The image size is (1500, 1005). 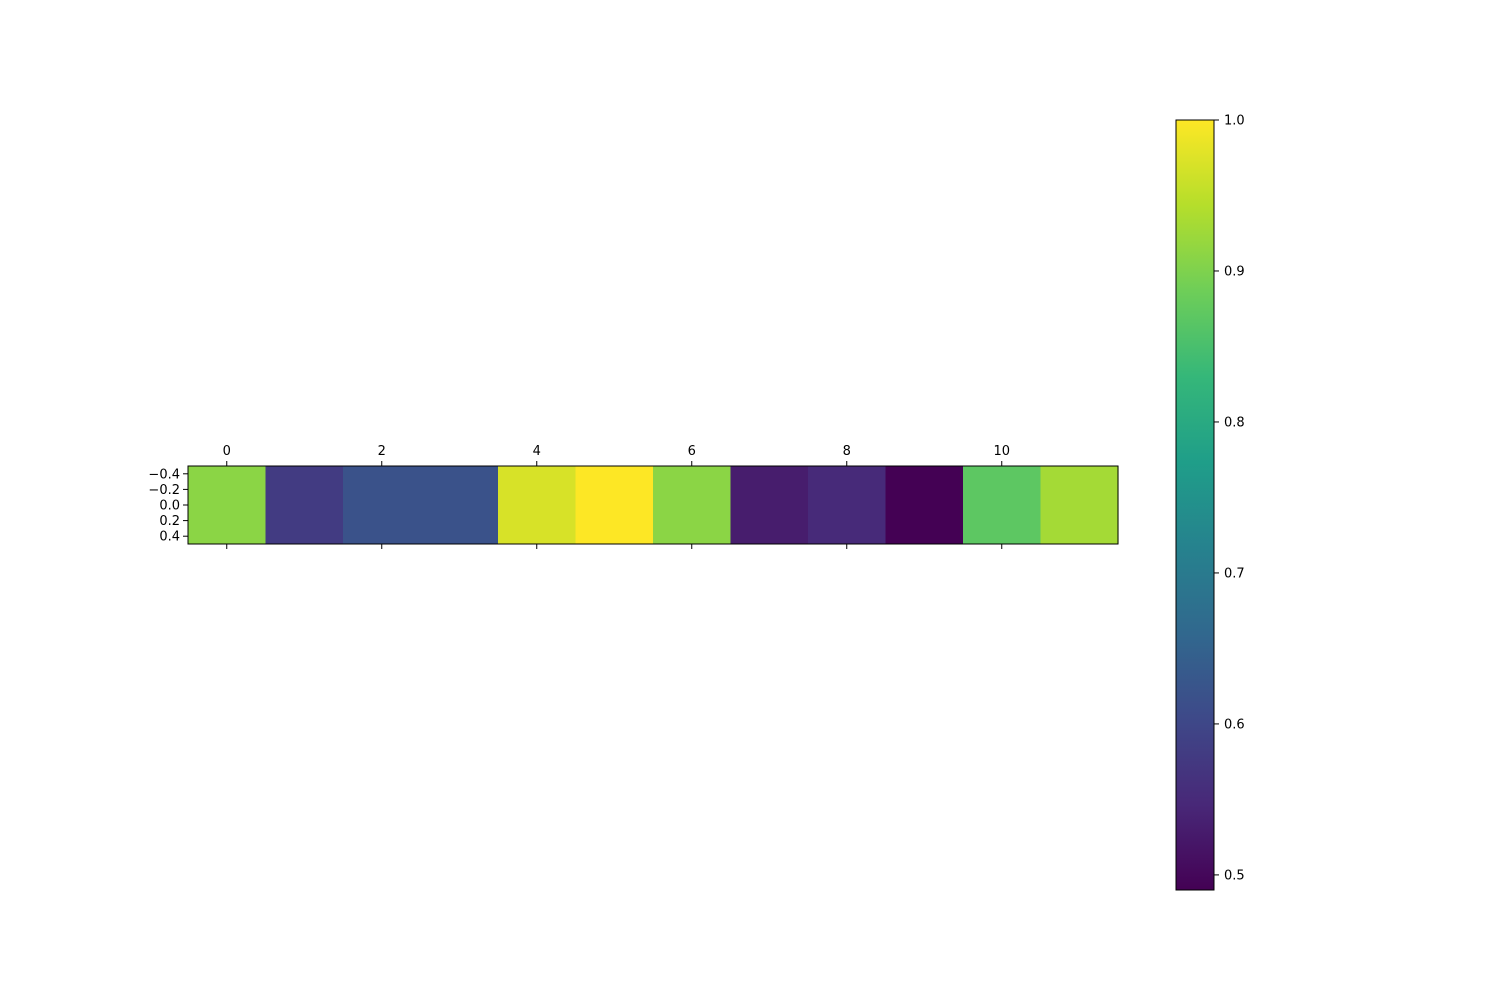 What do you see at coordinates (1195, 505) in the screenshot?
I see `colorbar` at bounding box center [1195, 505].